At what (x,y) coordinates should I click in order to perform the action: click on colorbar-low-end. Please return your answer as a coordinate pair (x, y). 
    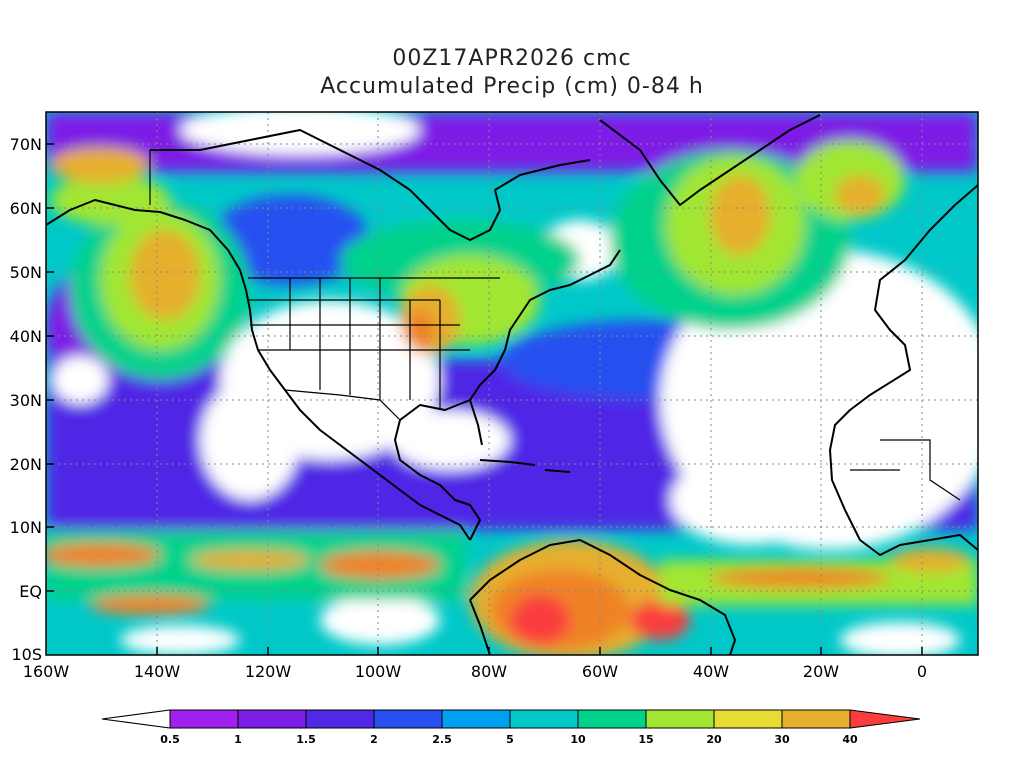
    Looking at the image, I should click on (136, 719).